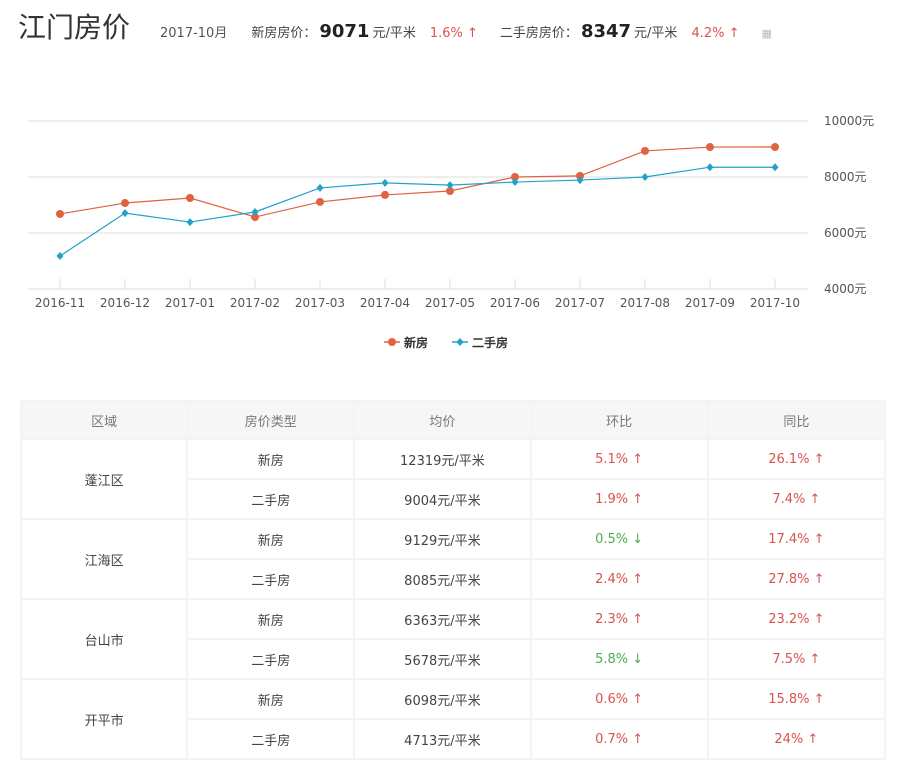  What do you see at coordinates (442, 659) in the screenshot?
I see `price-cell: 5678元/平米` at bounding box center [442, 659].